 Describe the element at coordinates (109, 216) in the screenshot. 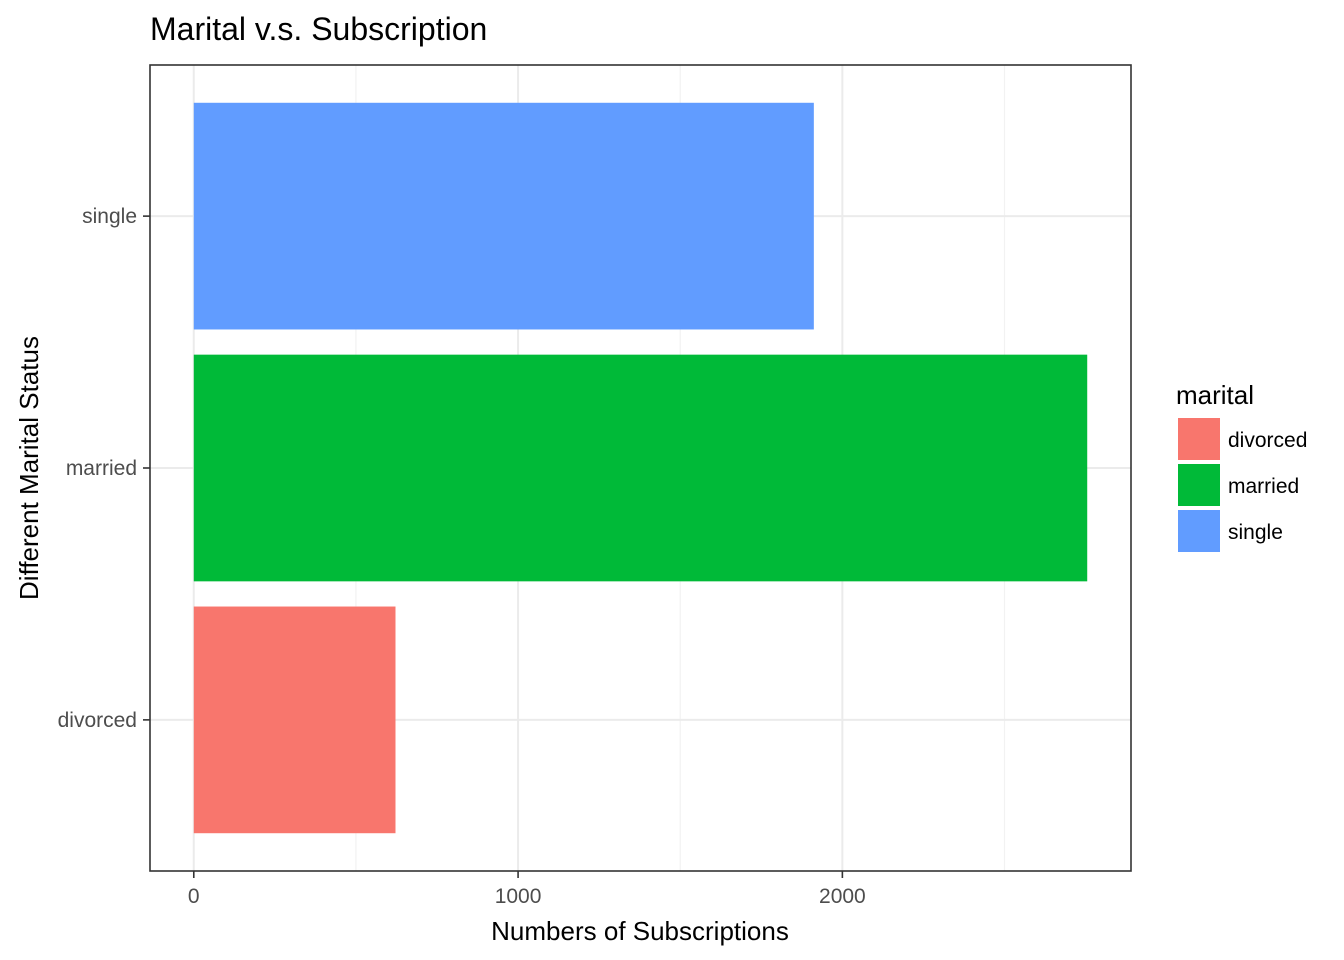

I see `y-tick-label: single` at that location.